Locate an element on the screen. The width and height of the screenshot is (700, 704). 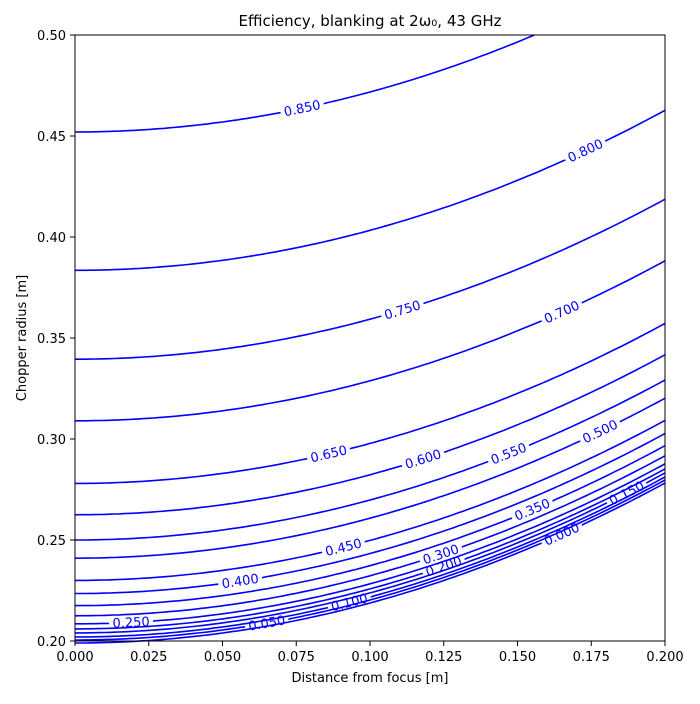
contour-line-0.300 is located at coordinates (247, 588).